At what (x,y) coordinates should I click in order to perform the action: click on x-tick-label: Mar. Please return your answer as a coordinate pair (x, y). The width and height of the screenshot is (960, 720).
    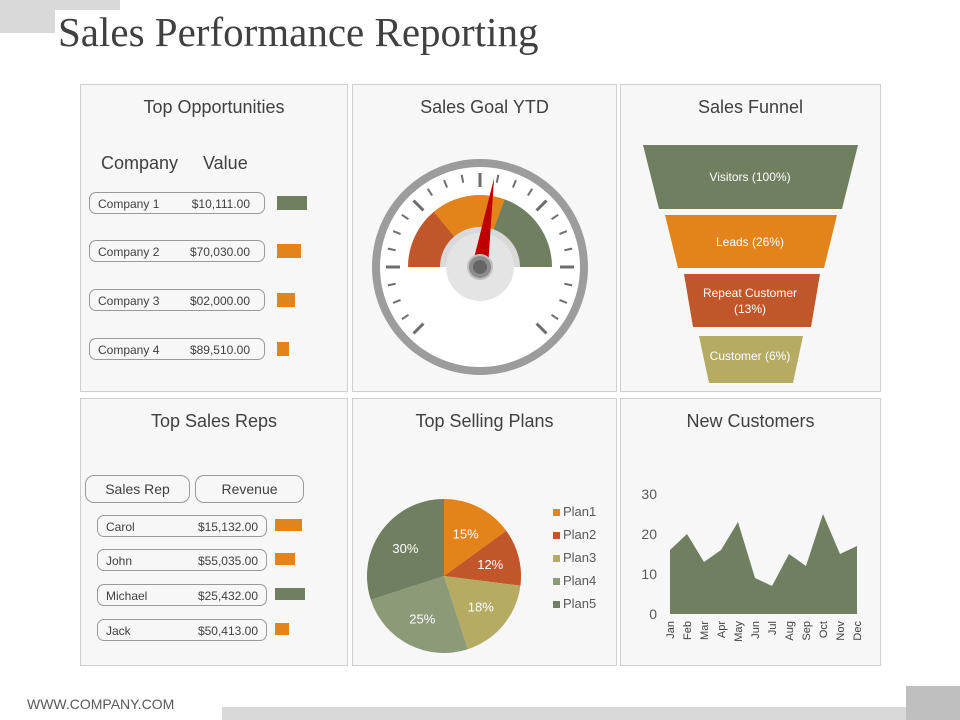
    Looking at the image, I should click on (705, 630).